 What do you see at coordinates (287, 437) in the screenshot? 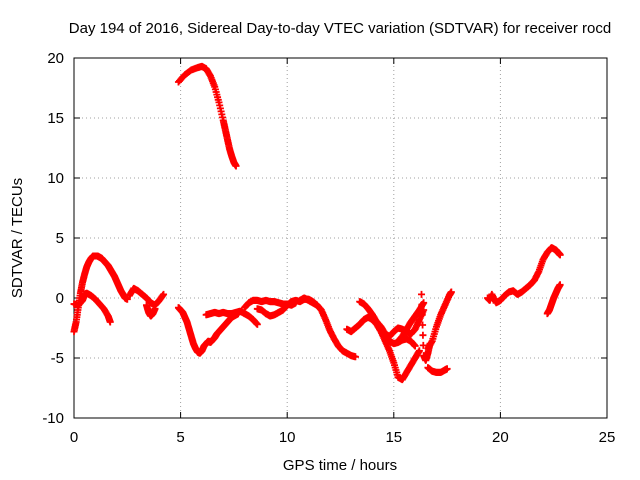
I see `x-tick-label: 10` at bounding box center [287, 437].